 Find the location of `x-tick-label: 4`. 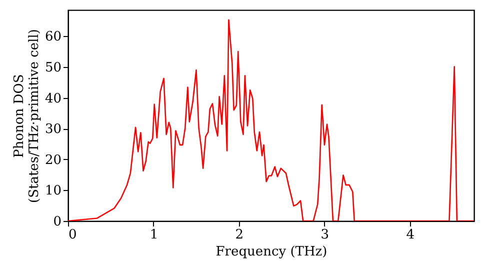

x-tick-label: 4 is located at coordinates (410, 235).